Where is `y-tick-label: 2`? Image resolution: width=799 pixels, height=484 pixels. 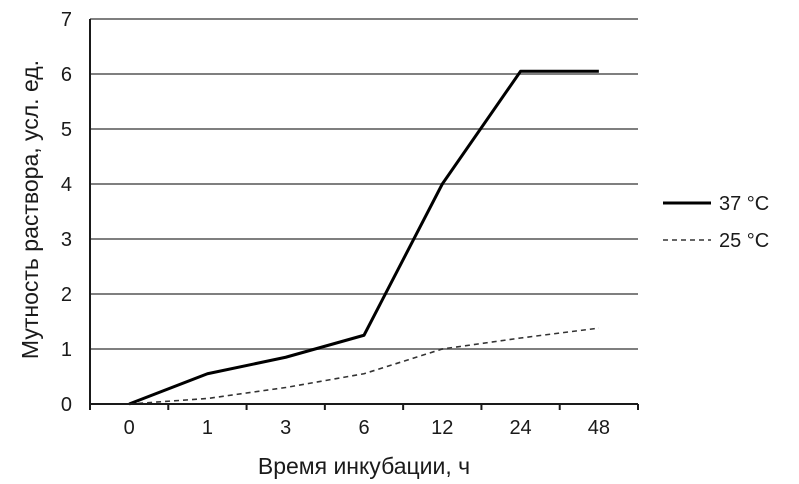
y-tick-label: 2 is located at coordinates (66, 295).